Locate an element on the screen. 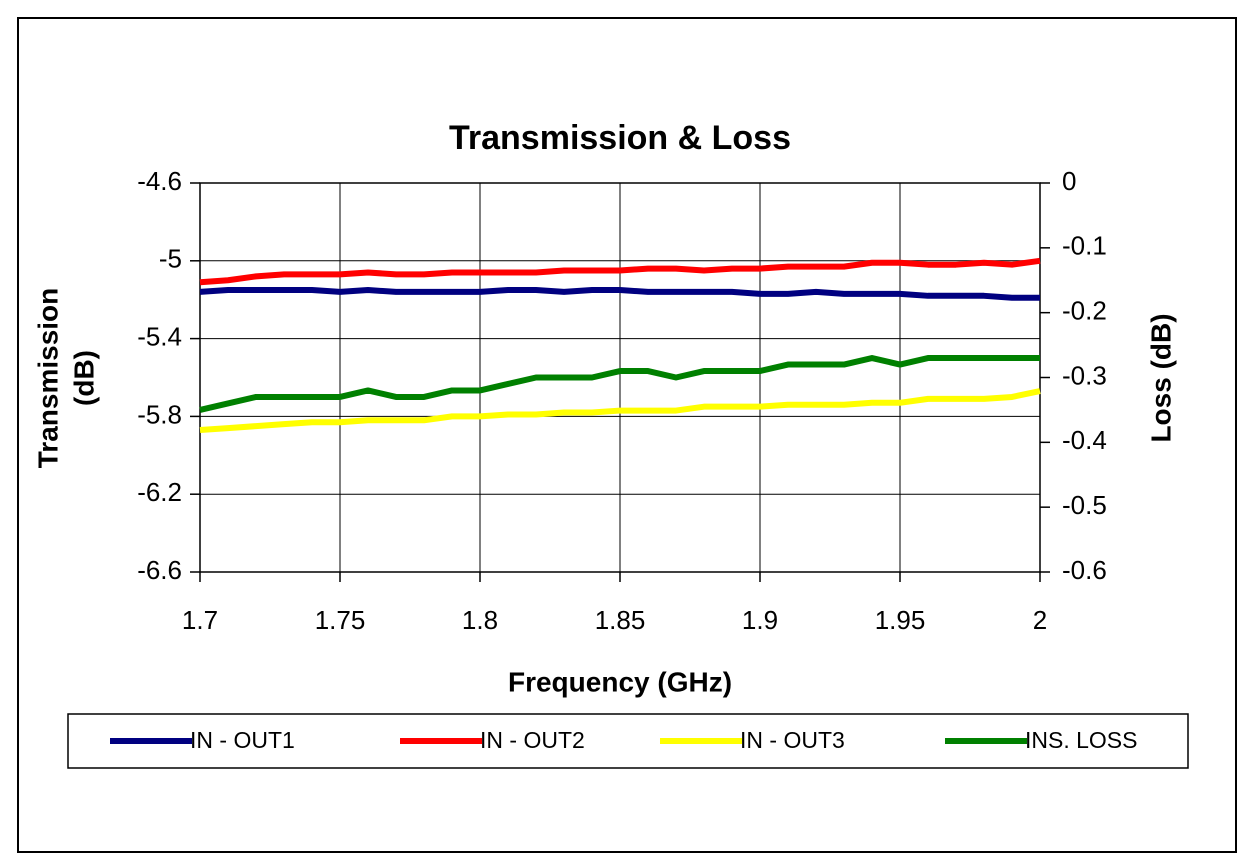  x-axis-label: Frequency (GHz) is located at coordinates (620, 681).